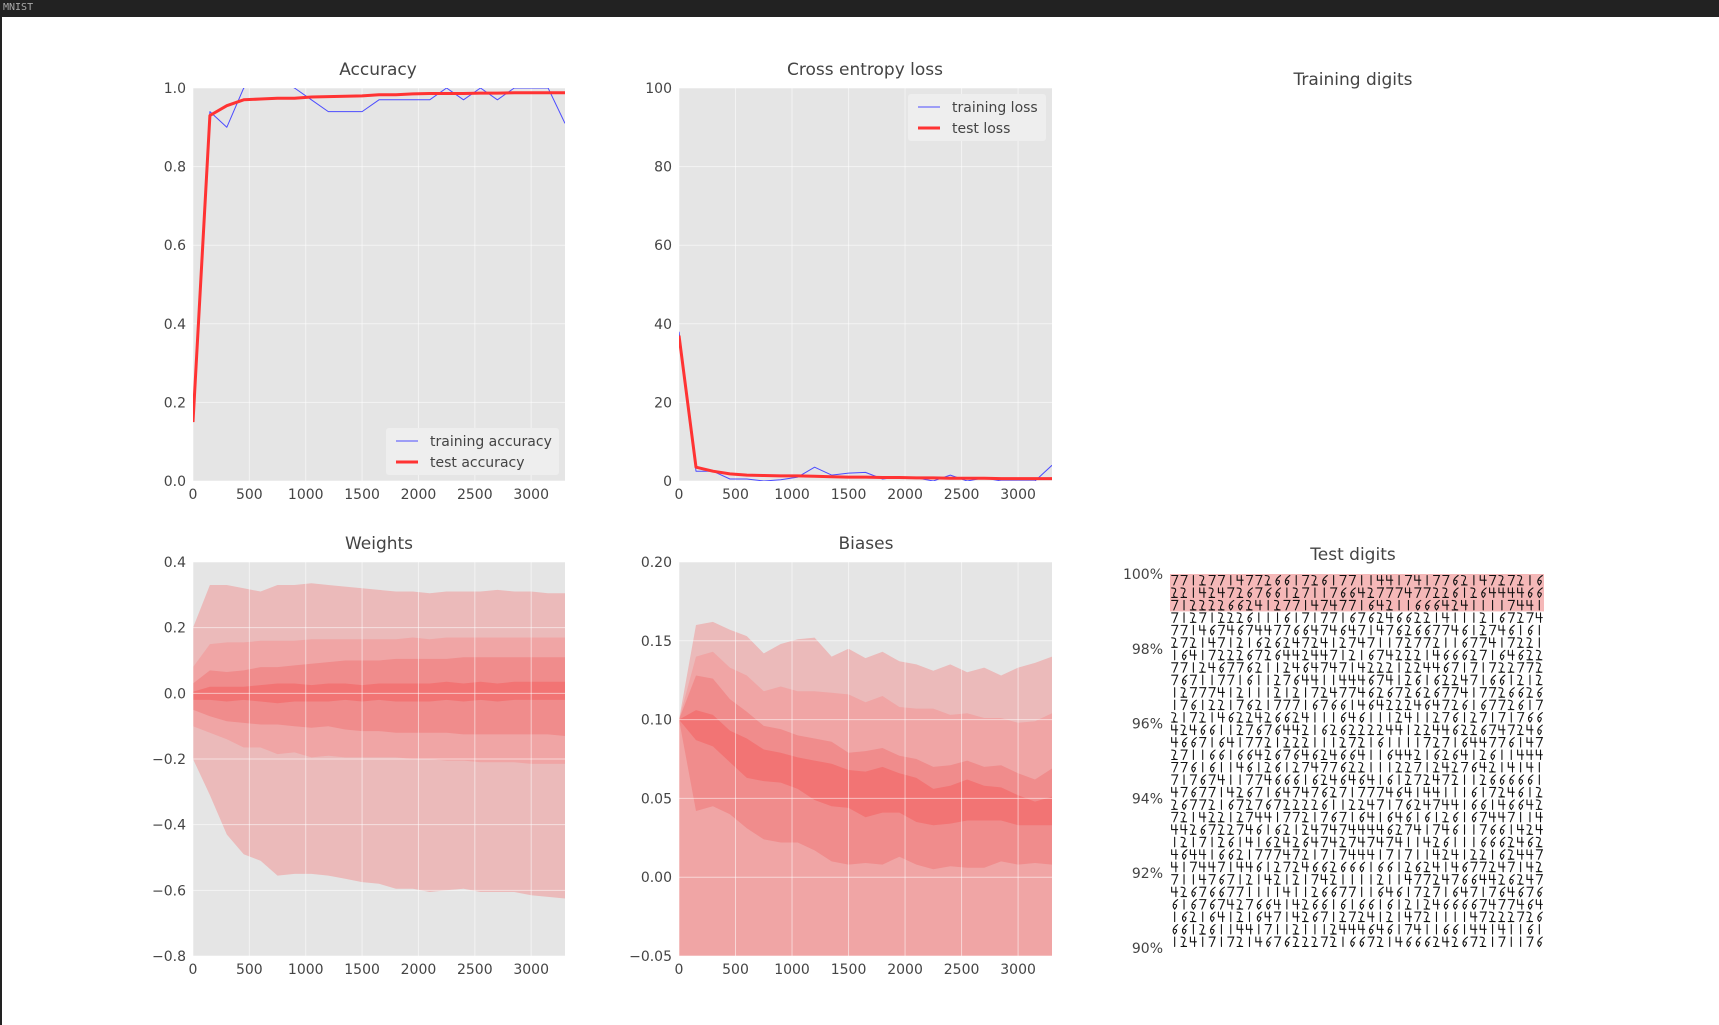 This screenshot has height=1025, width=1719. Describe the element at coordinates (362, 495) in the screenshot. I see `accuracy-xtick-label: 1500` at that location.